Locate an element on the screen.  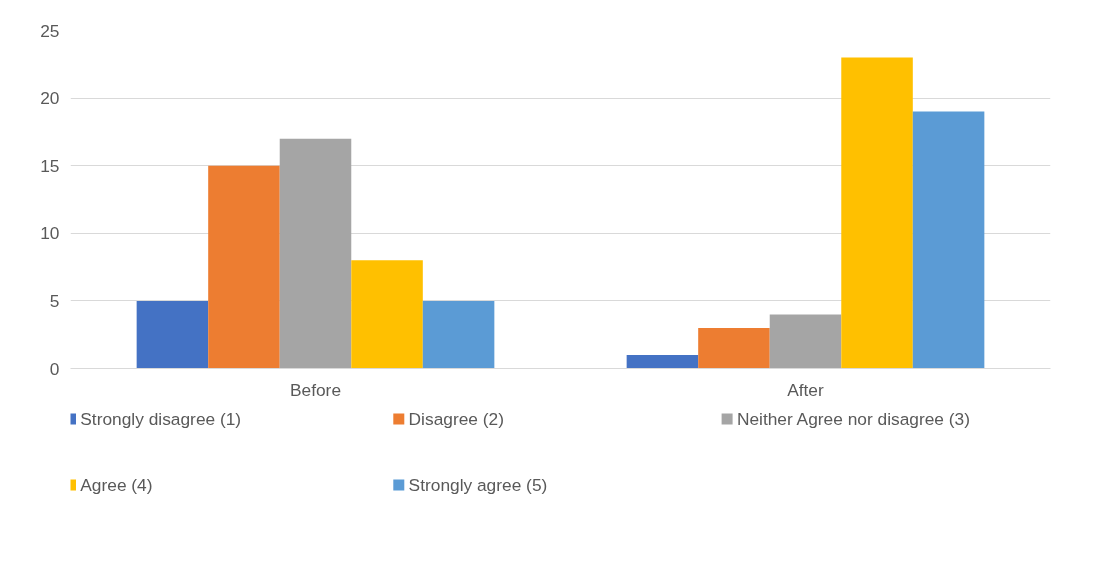
y-tick-label: 20 is located at coordinates (50, 98).